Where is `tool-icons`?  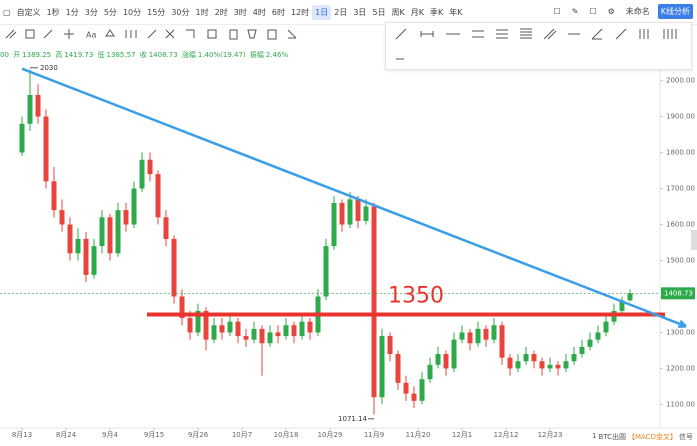
tool-icons is located at coordinates (536, 44).